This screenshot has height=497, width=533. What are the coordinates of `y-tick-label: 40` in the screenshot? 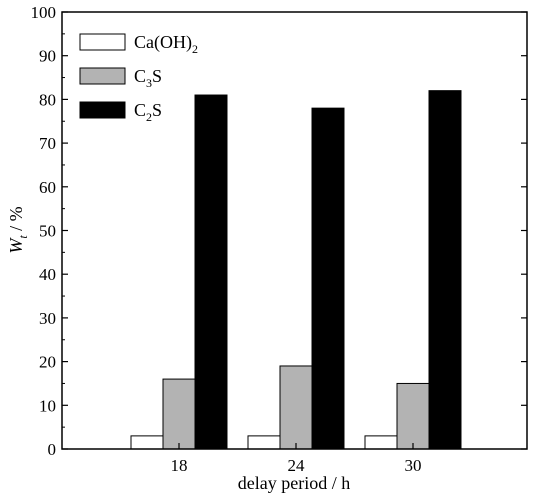 It's located at (47, 274).